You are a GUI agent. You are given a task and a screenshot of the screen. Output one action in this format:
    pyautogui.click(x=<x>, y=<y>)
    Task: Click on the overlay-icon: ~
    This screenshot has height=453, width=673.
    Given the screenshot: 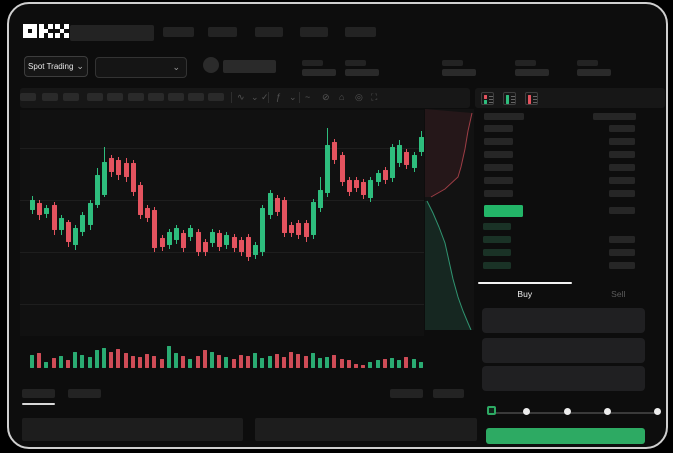 What is the action you would take?
    pyautogui.click(x=308, y=97)
    